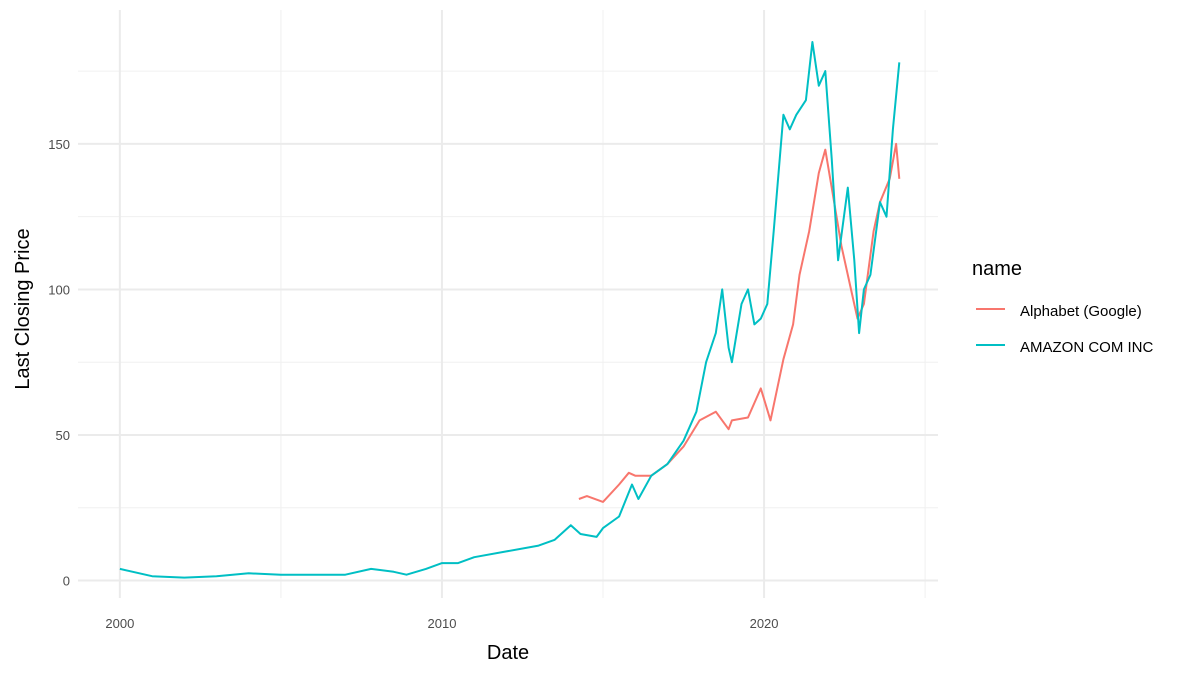 Image resolution: width=1200 pixels, height=680 pixels. Describe the element at coordinates (442, 623) in the screenshot. I see `x-tick-label: 2010` at that location.